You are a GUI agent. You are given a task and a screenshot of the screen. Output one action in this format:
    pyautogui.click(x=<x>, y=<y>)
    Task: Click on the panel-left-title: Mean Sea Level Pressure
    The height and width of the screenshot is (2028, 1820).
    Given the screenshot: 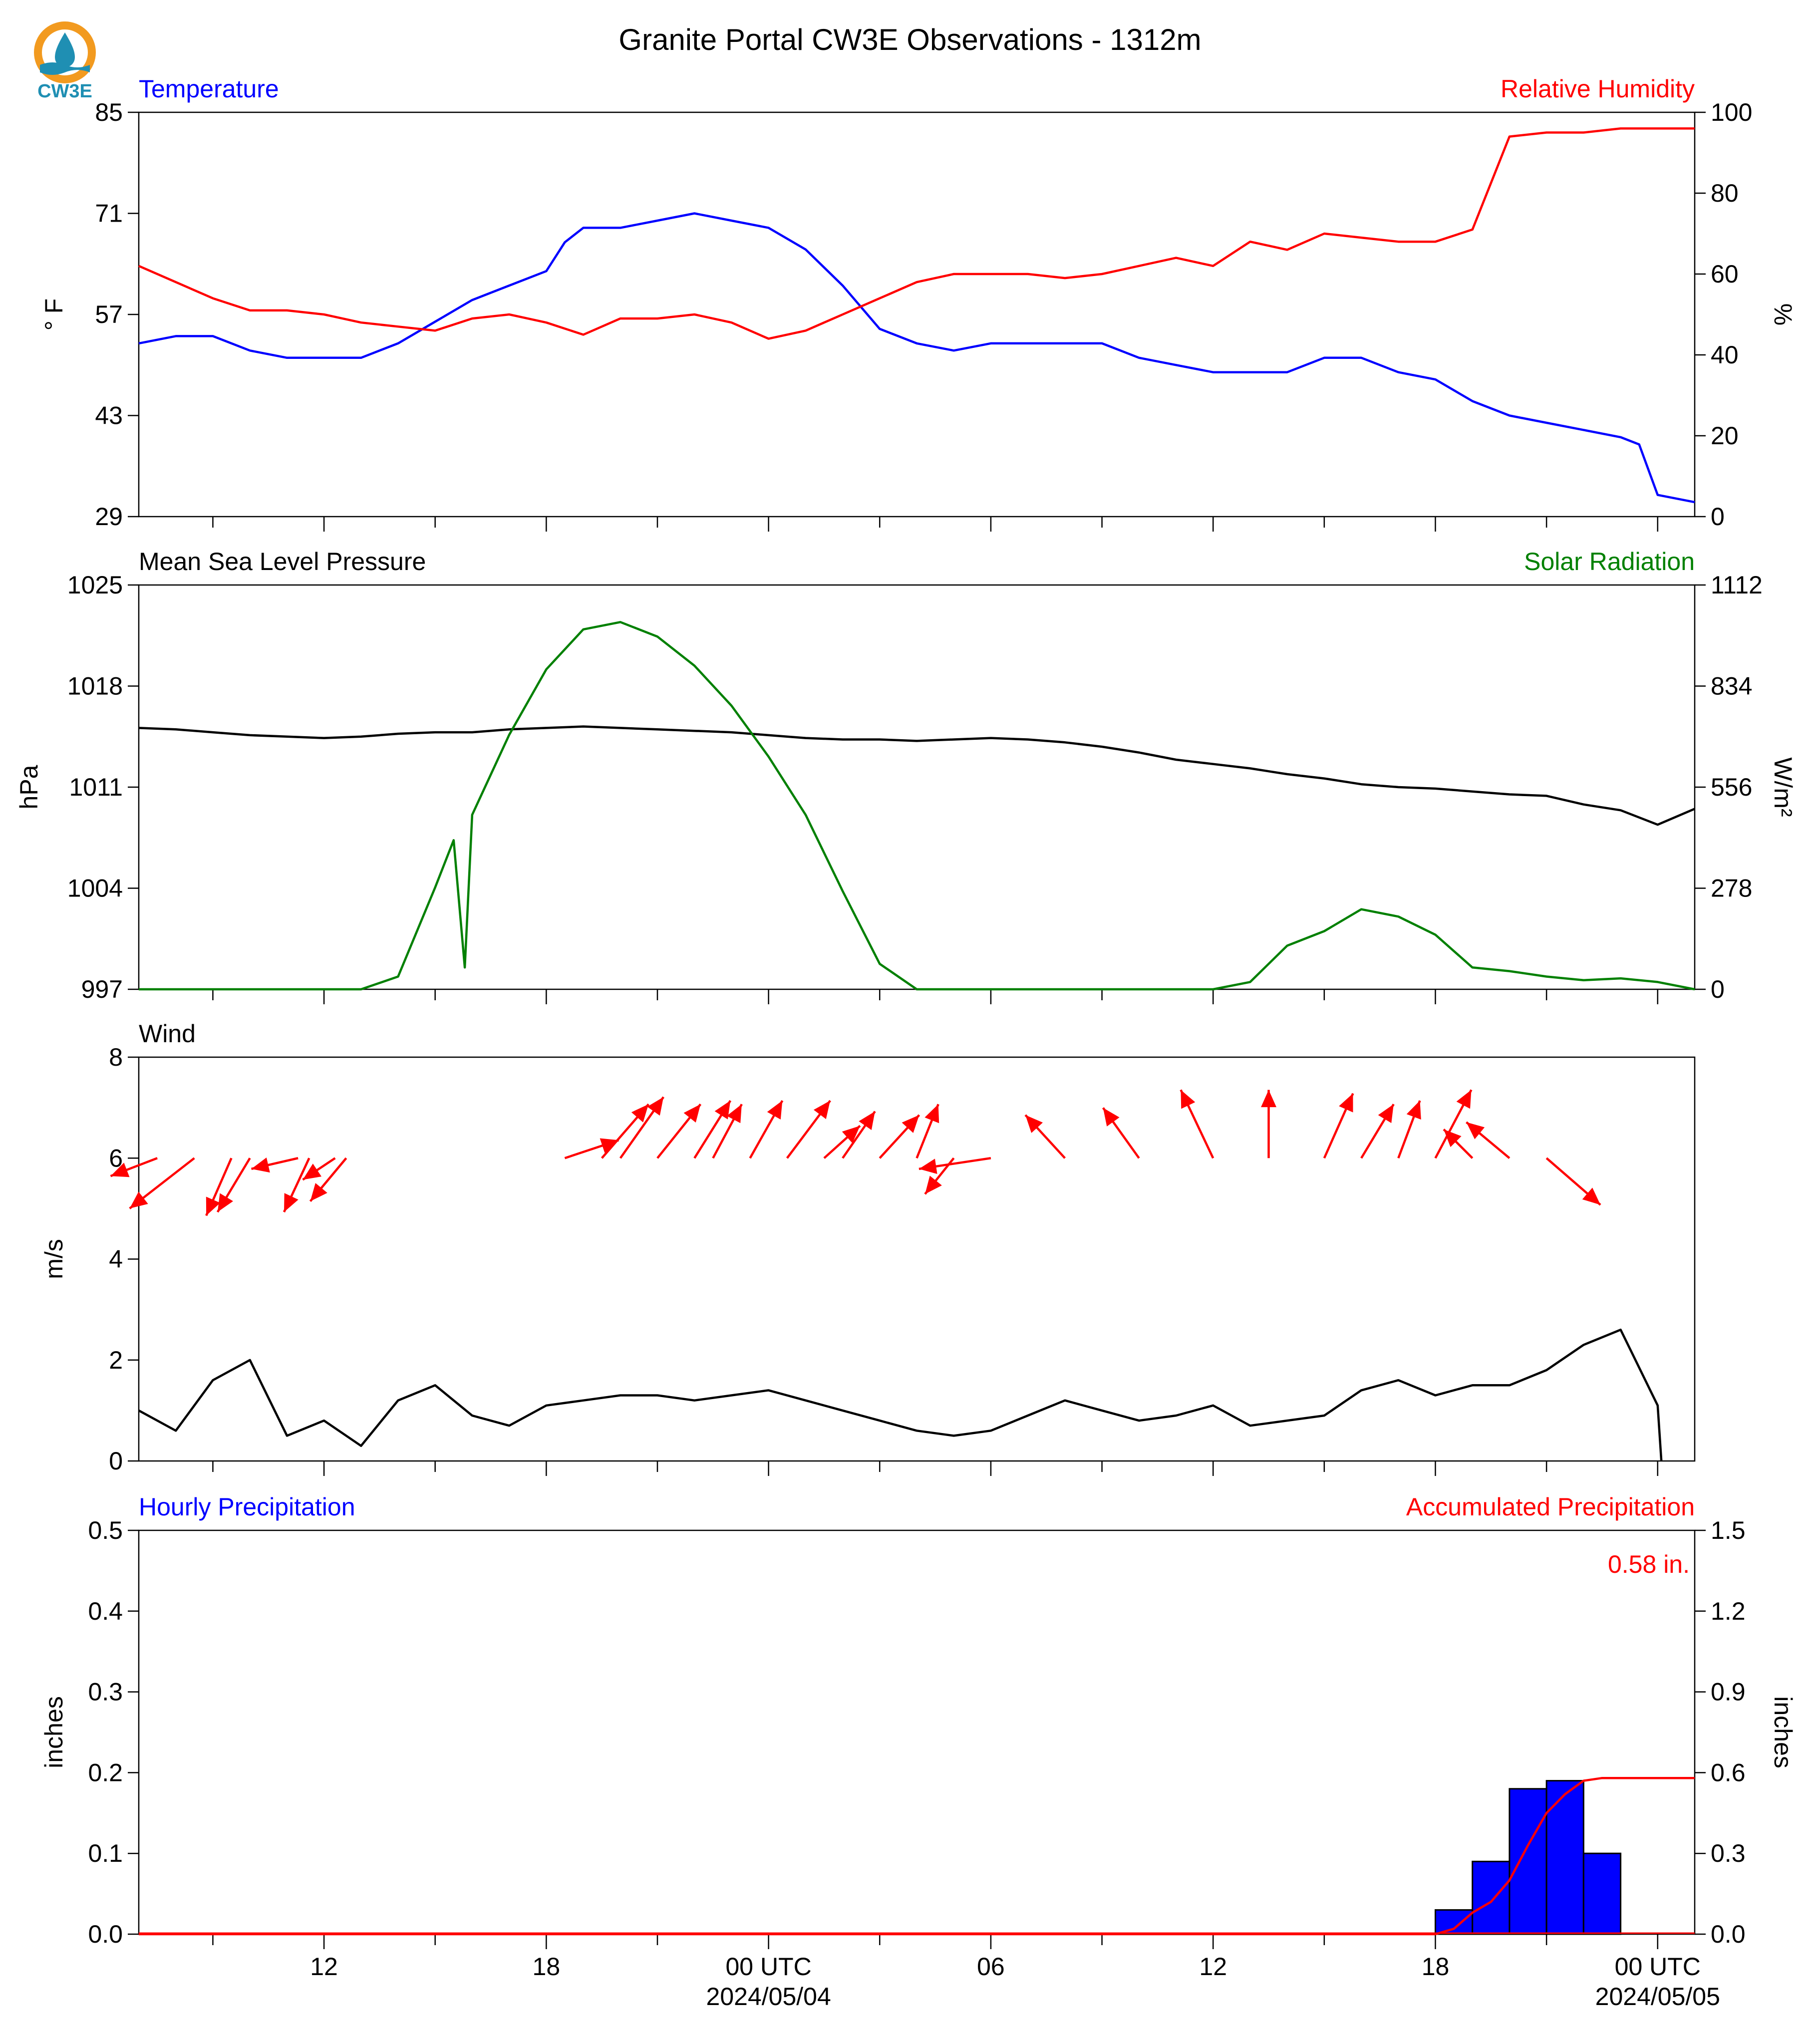 What is the action you would take?
    pyautogui.click(x=282, y=562)
    